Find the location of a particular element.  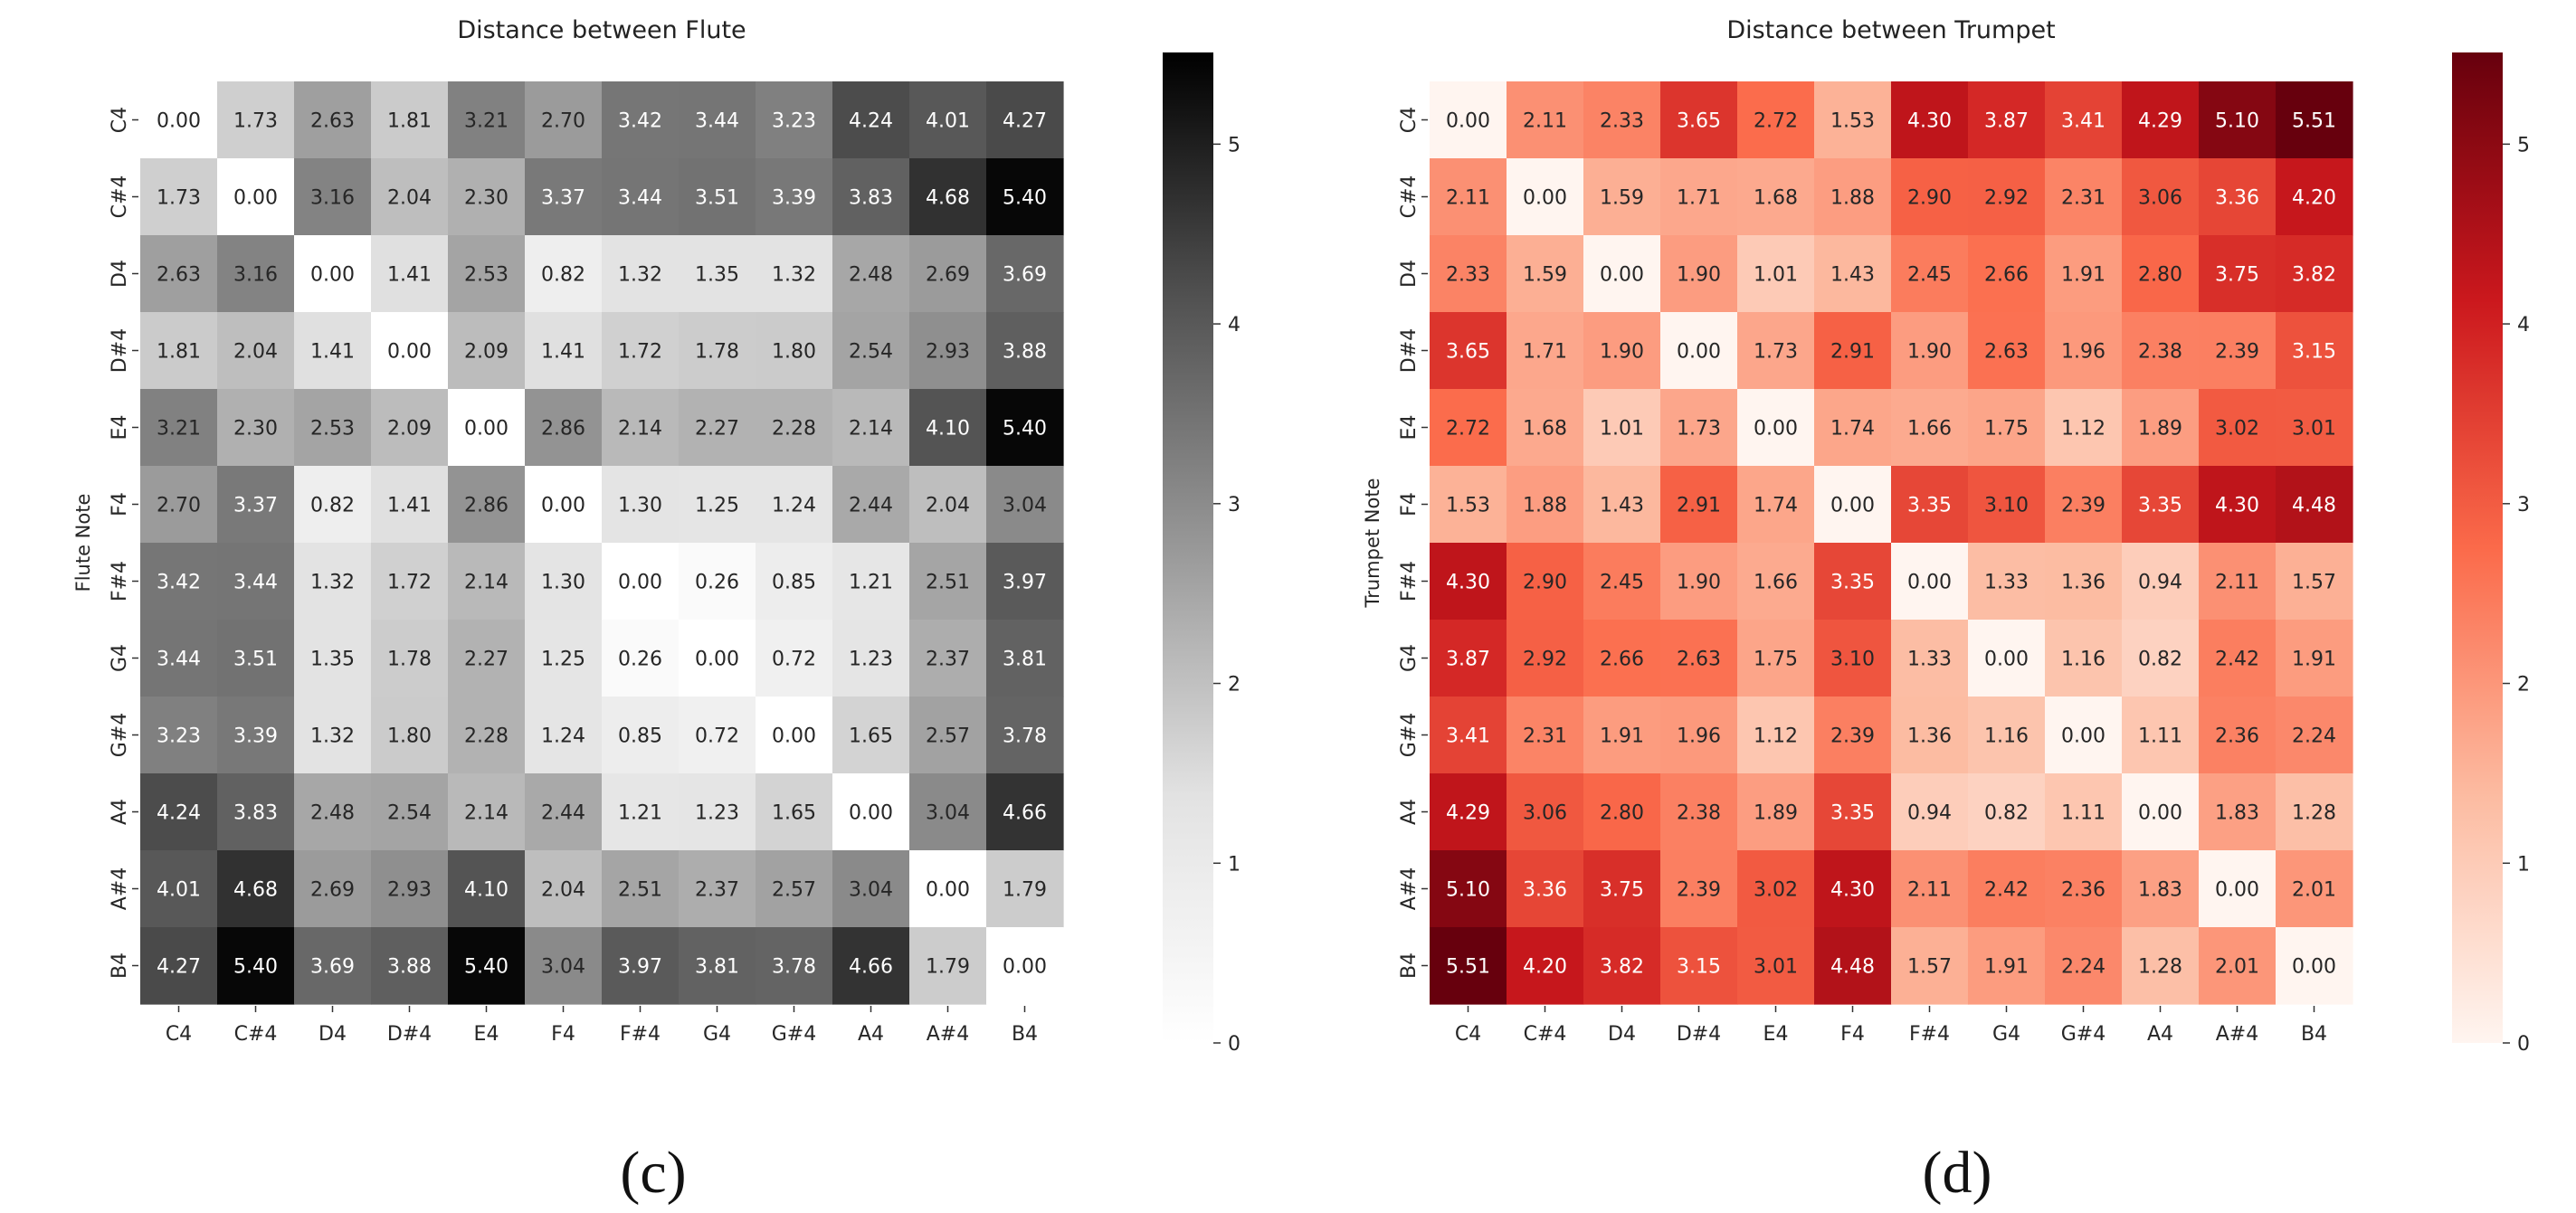

data-label: 1.91 is located at coordinates (2314, 660).